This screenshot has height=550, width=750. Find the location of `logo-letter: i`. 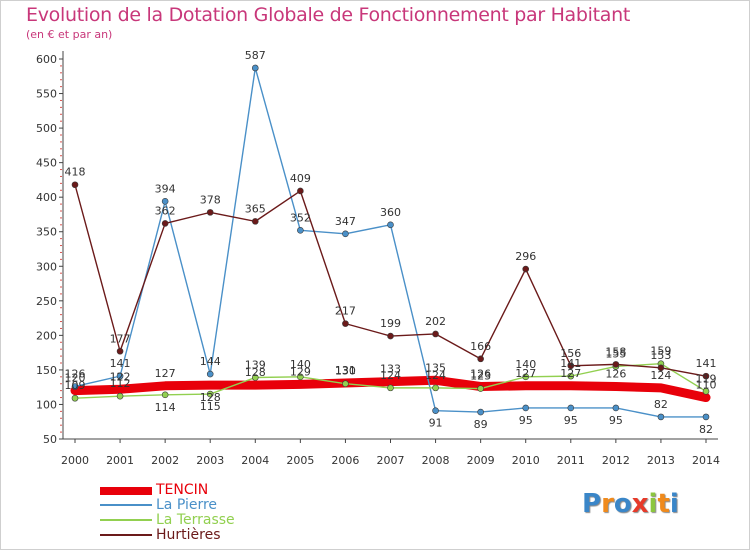

logo-letter: i is located at coordinates (674, 504).